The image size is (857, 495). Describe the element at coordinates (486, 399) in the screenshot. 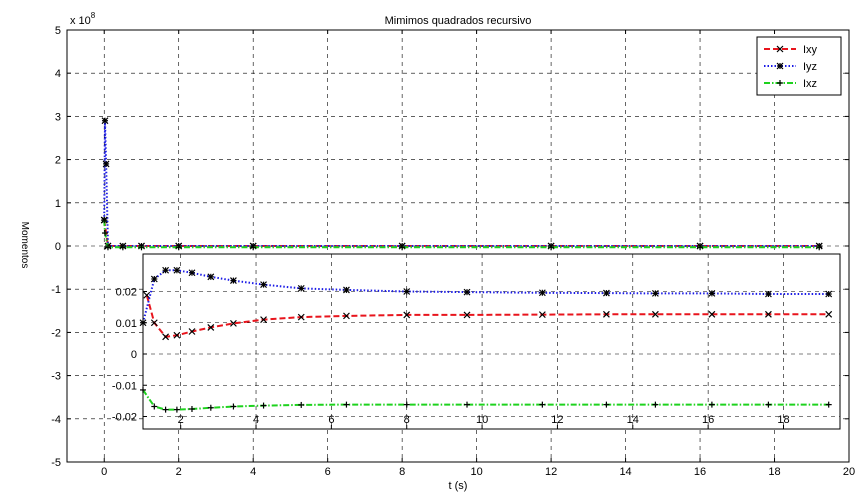

I see `inset-series-ixz` at that location.